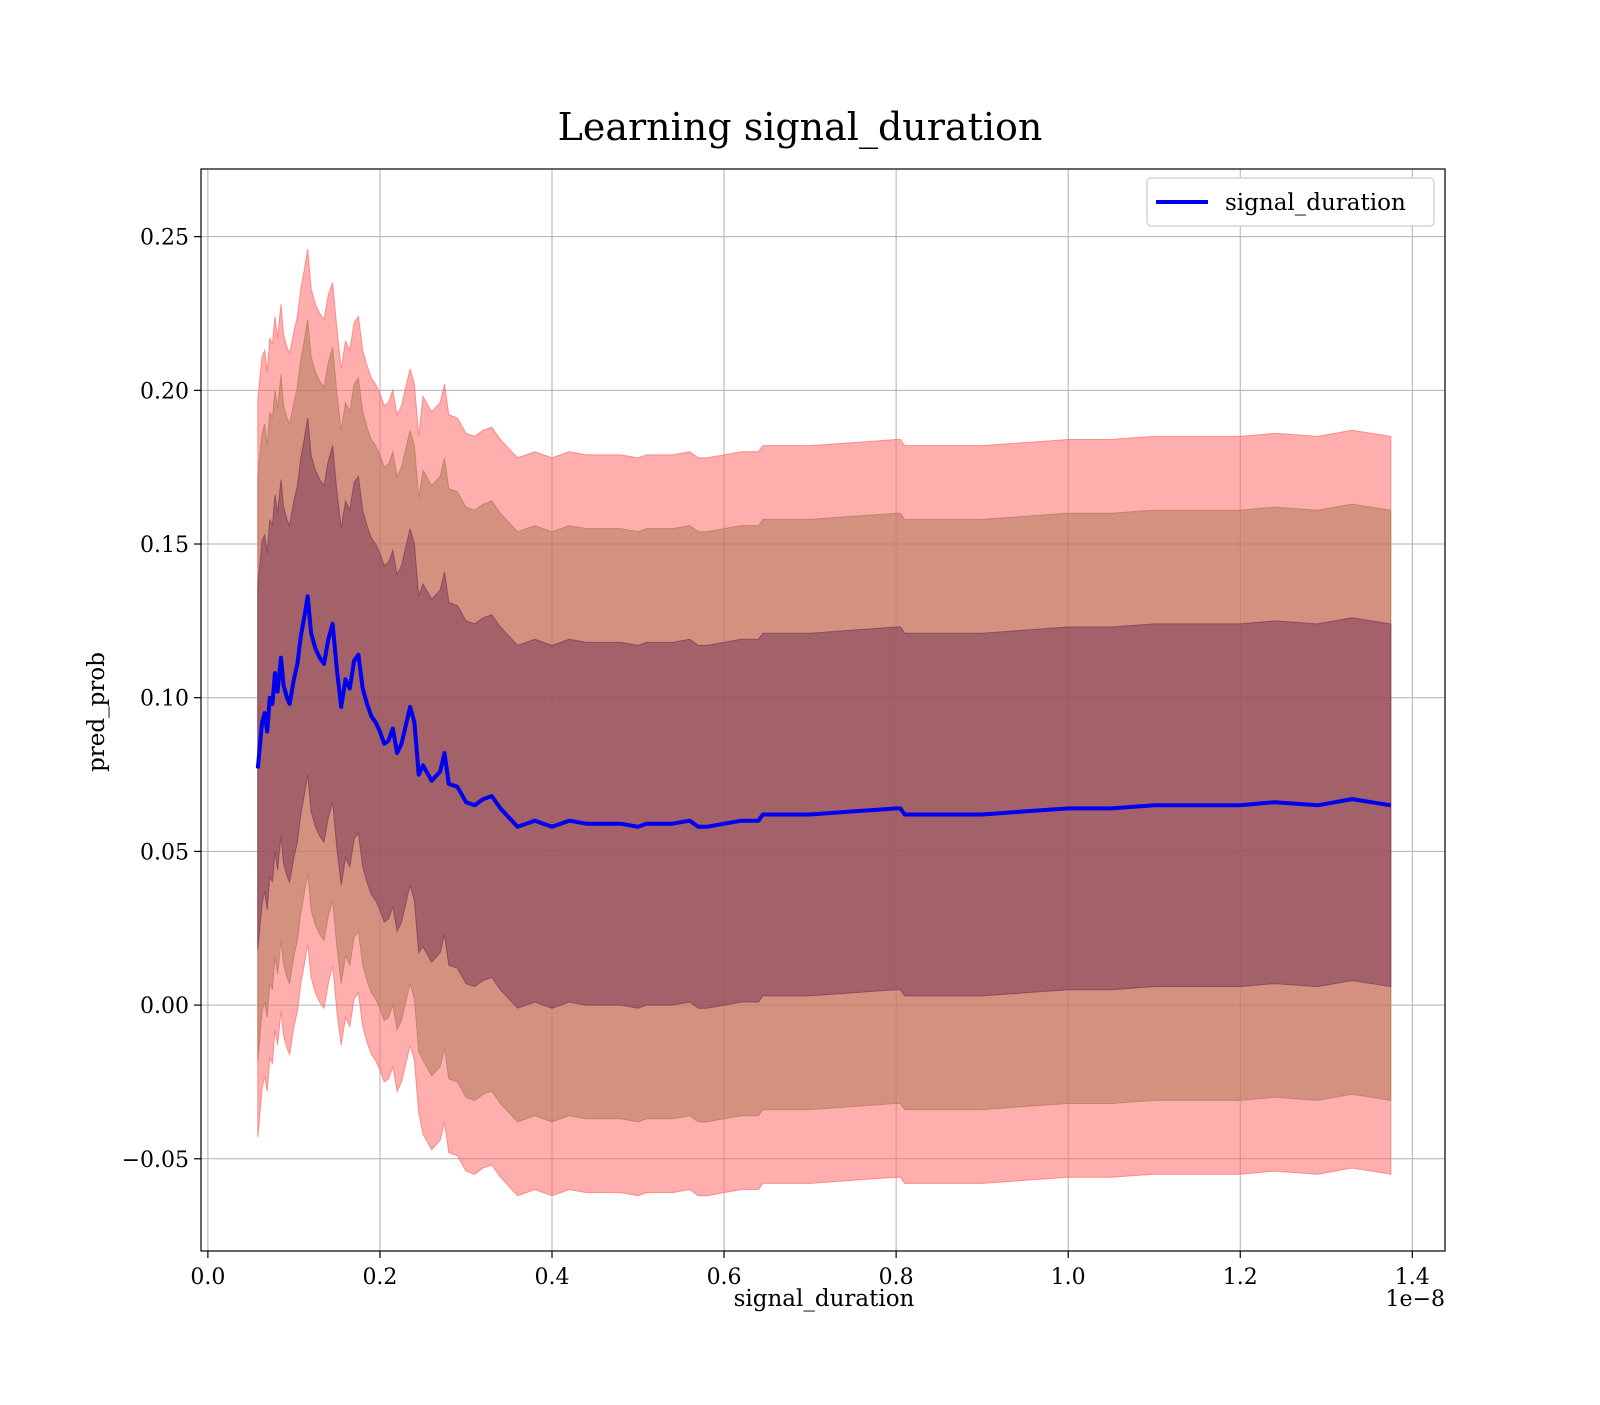 This screenshot has width=1600, height=1405. I want to click on y-tick-label-5: 0.20, so click(164, 391).